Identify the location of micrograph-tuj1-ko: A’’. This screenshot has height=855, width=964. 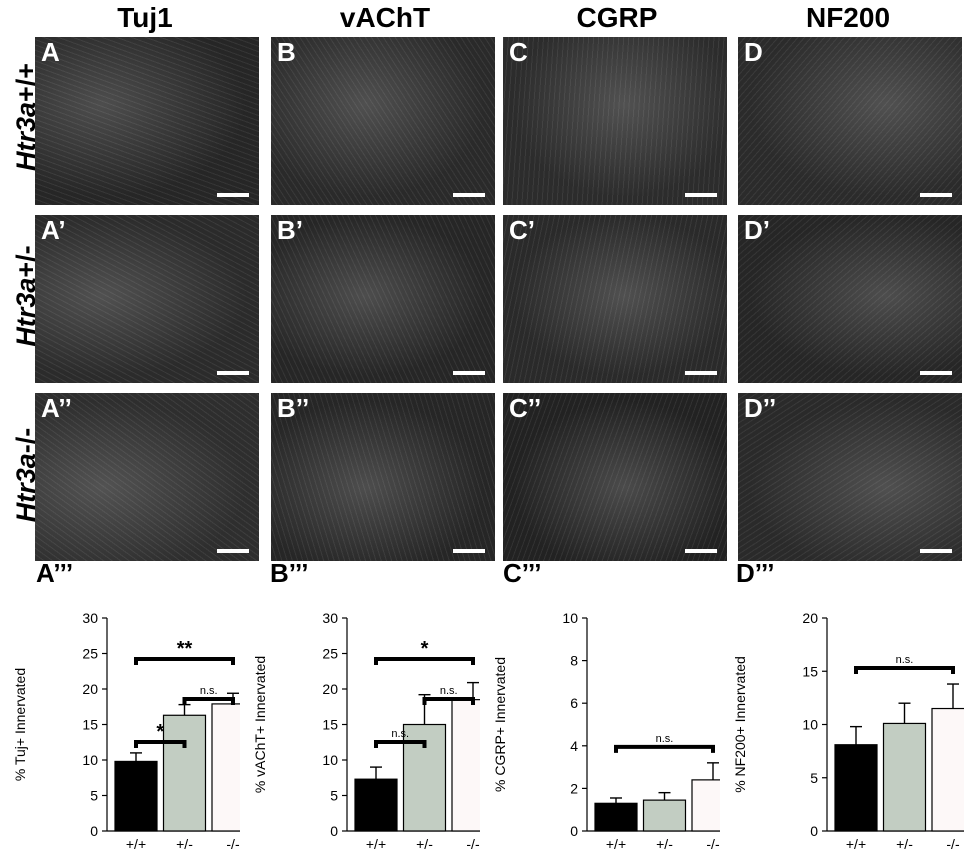
(147, 477).